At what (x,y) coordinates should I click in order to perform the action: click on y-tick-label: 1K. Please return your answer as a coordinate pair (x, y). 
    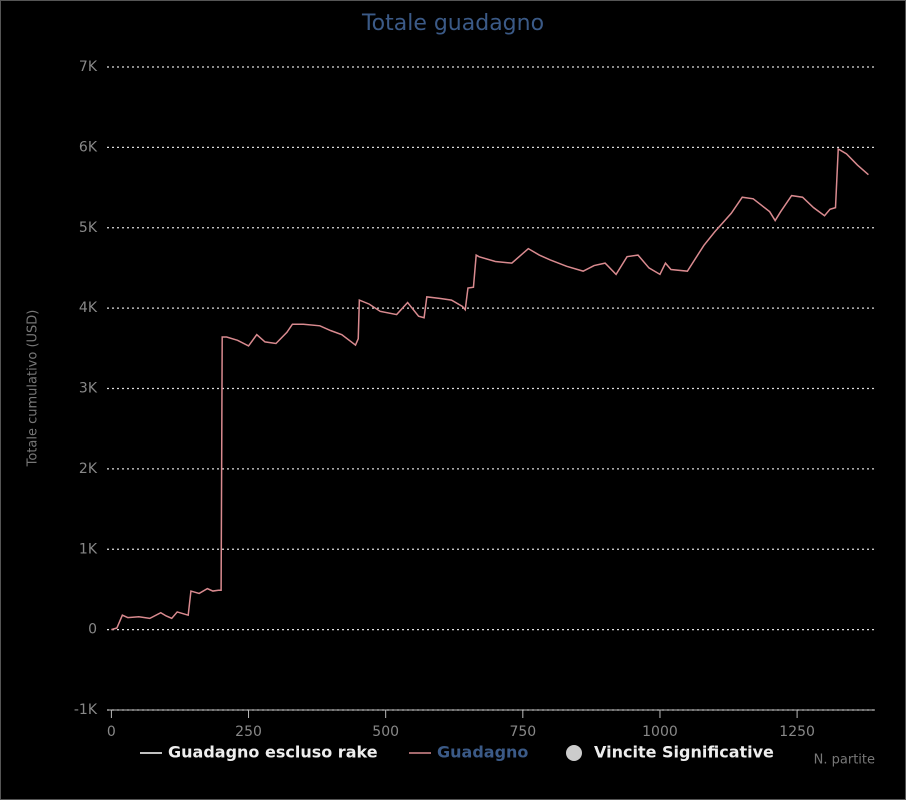
    Looking at the image, I should click on (88, 549).